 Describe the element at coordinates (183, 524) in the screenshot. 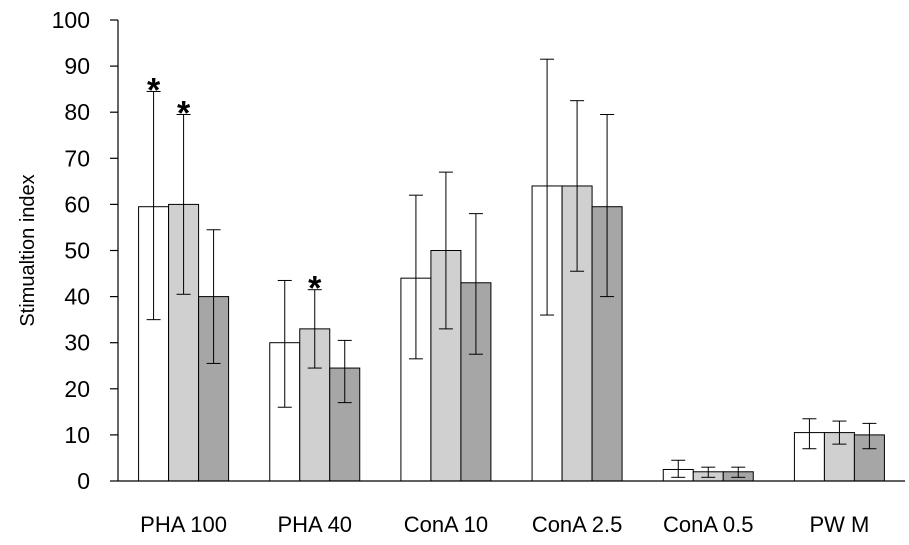

I see `x-category-label: PHA 100` at that location.